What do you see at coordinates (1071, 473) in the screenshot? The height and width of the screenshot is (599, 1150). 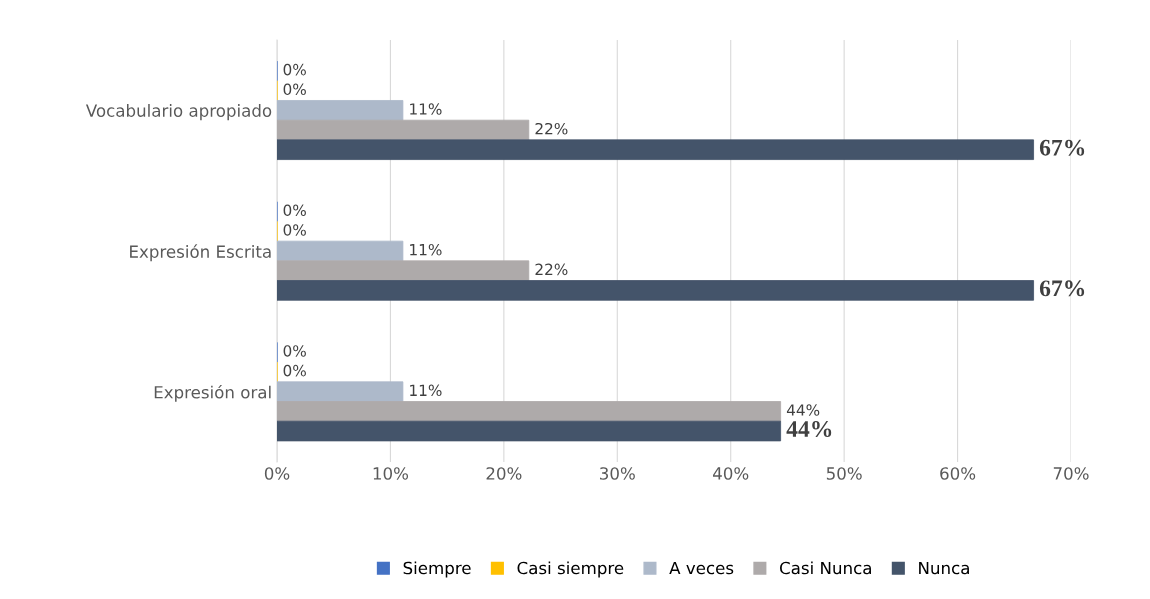 I see `x-tick-label: 70%` at bounding box center [1071, 473].